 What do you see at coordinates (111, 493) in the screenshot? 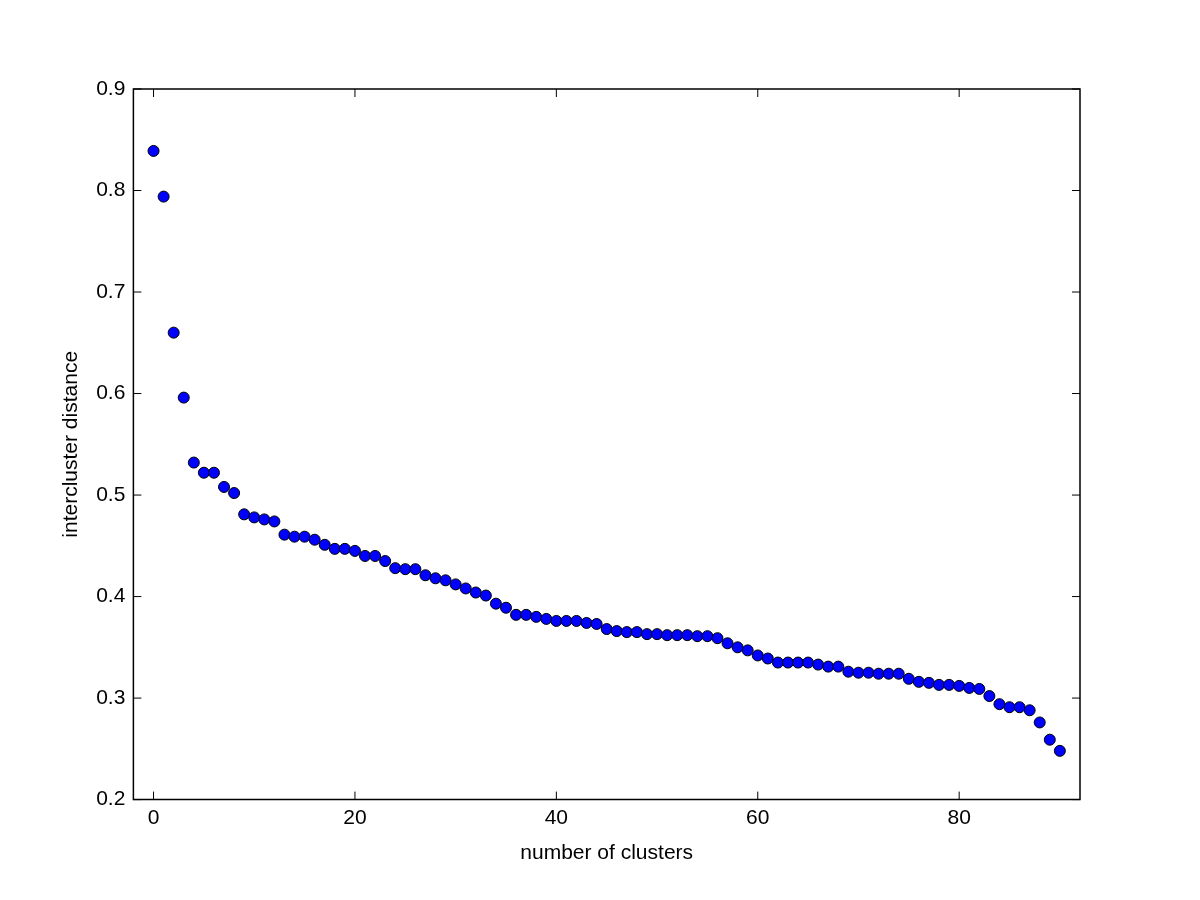
I see `y-tick-label: 0.5` at bounding box center [111, 493].